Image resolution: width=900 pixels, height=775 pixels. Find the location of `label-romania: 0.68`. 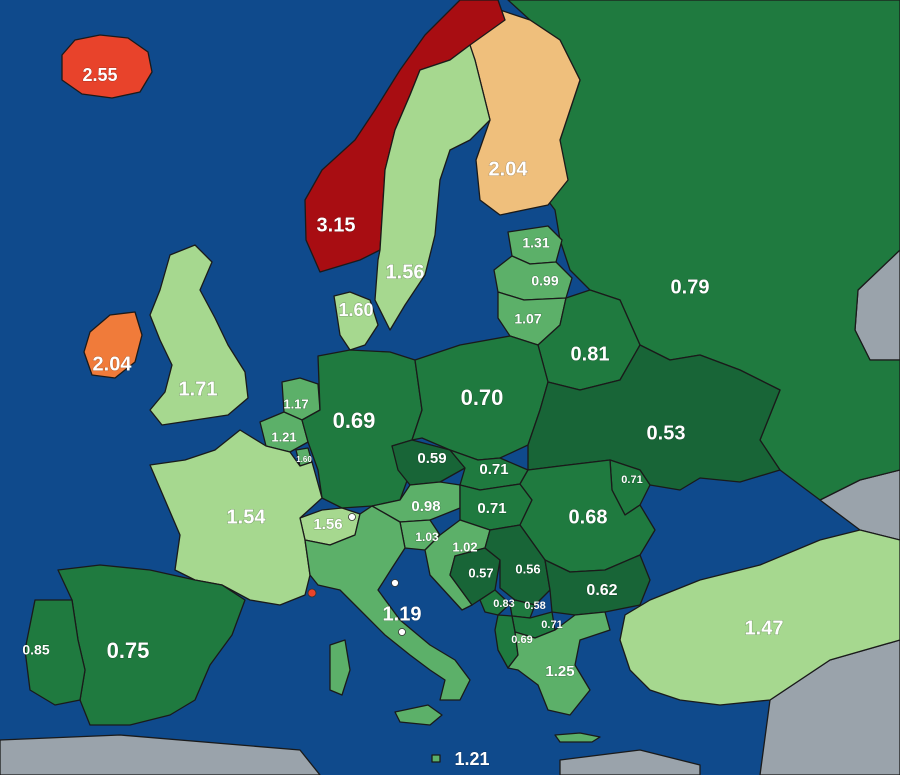

label-romania: 0.68 is located at coordinates (588, 517).